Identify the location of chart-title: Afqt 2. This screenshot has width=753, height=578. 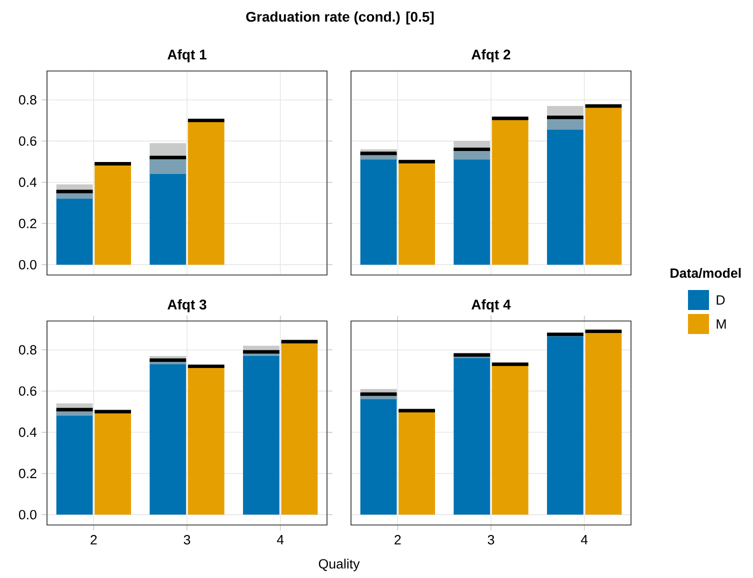
(491, 55).